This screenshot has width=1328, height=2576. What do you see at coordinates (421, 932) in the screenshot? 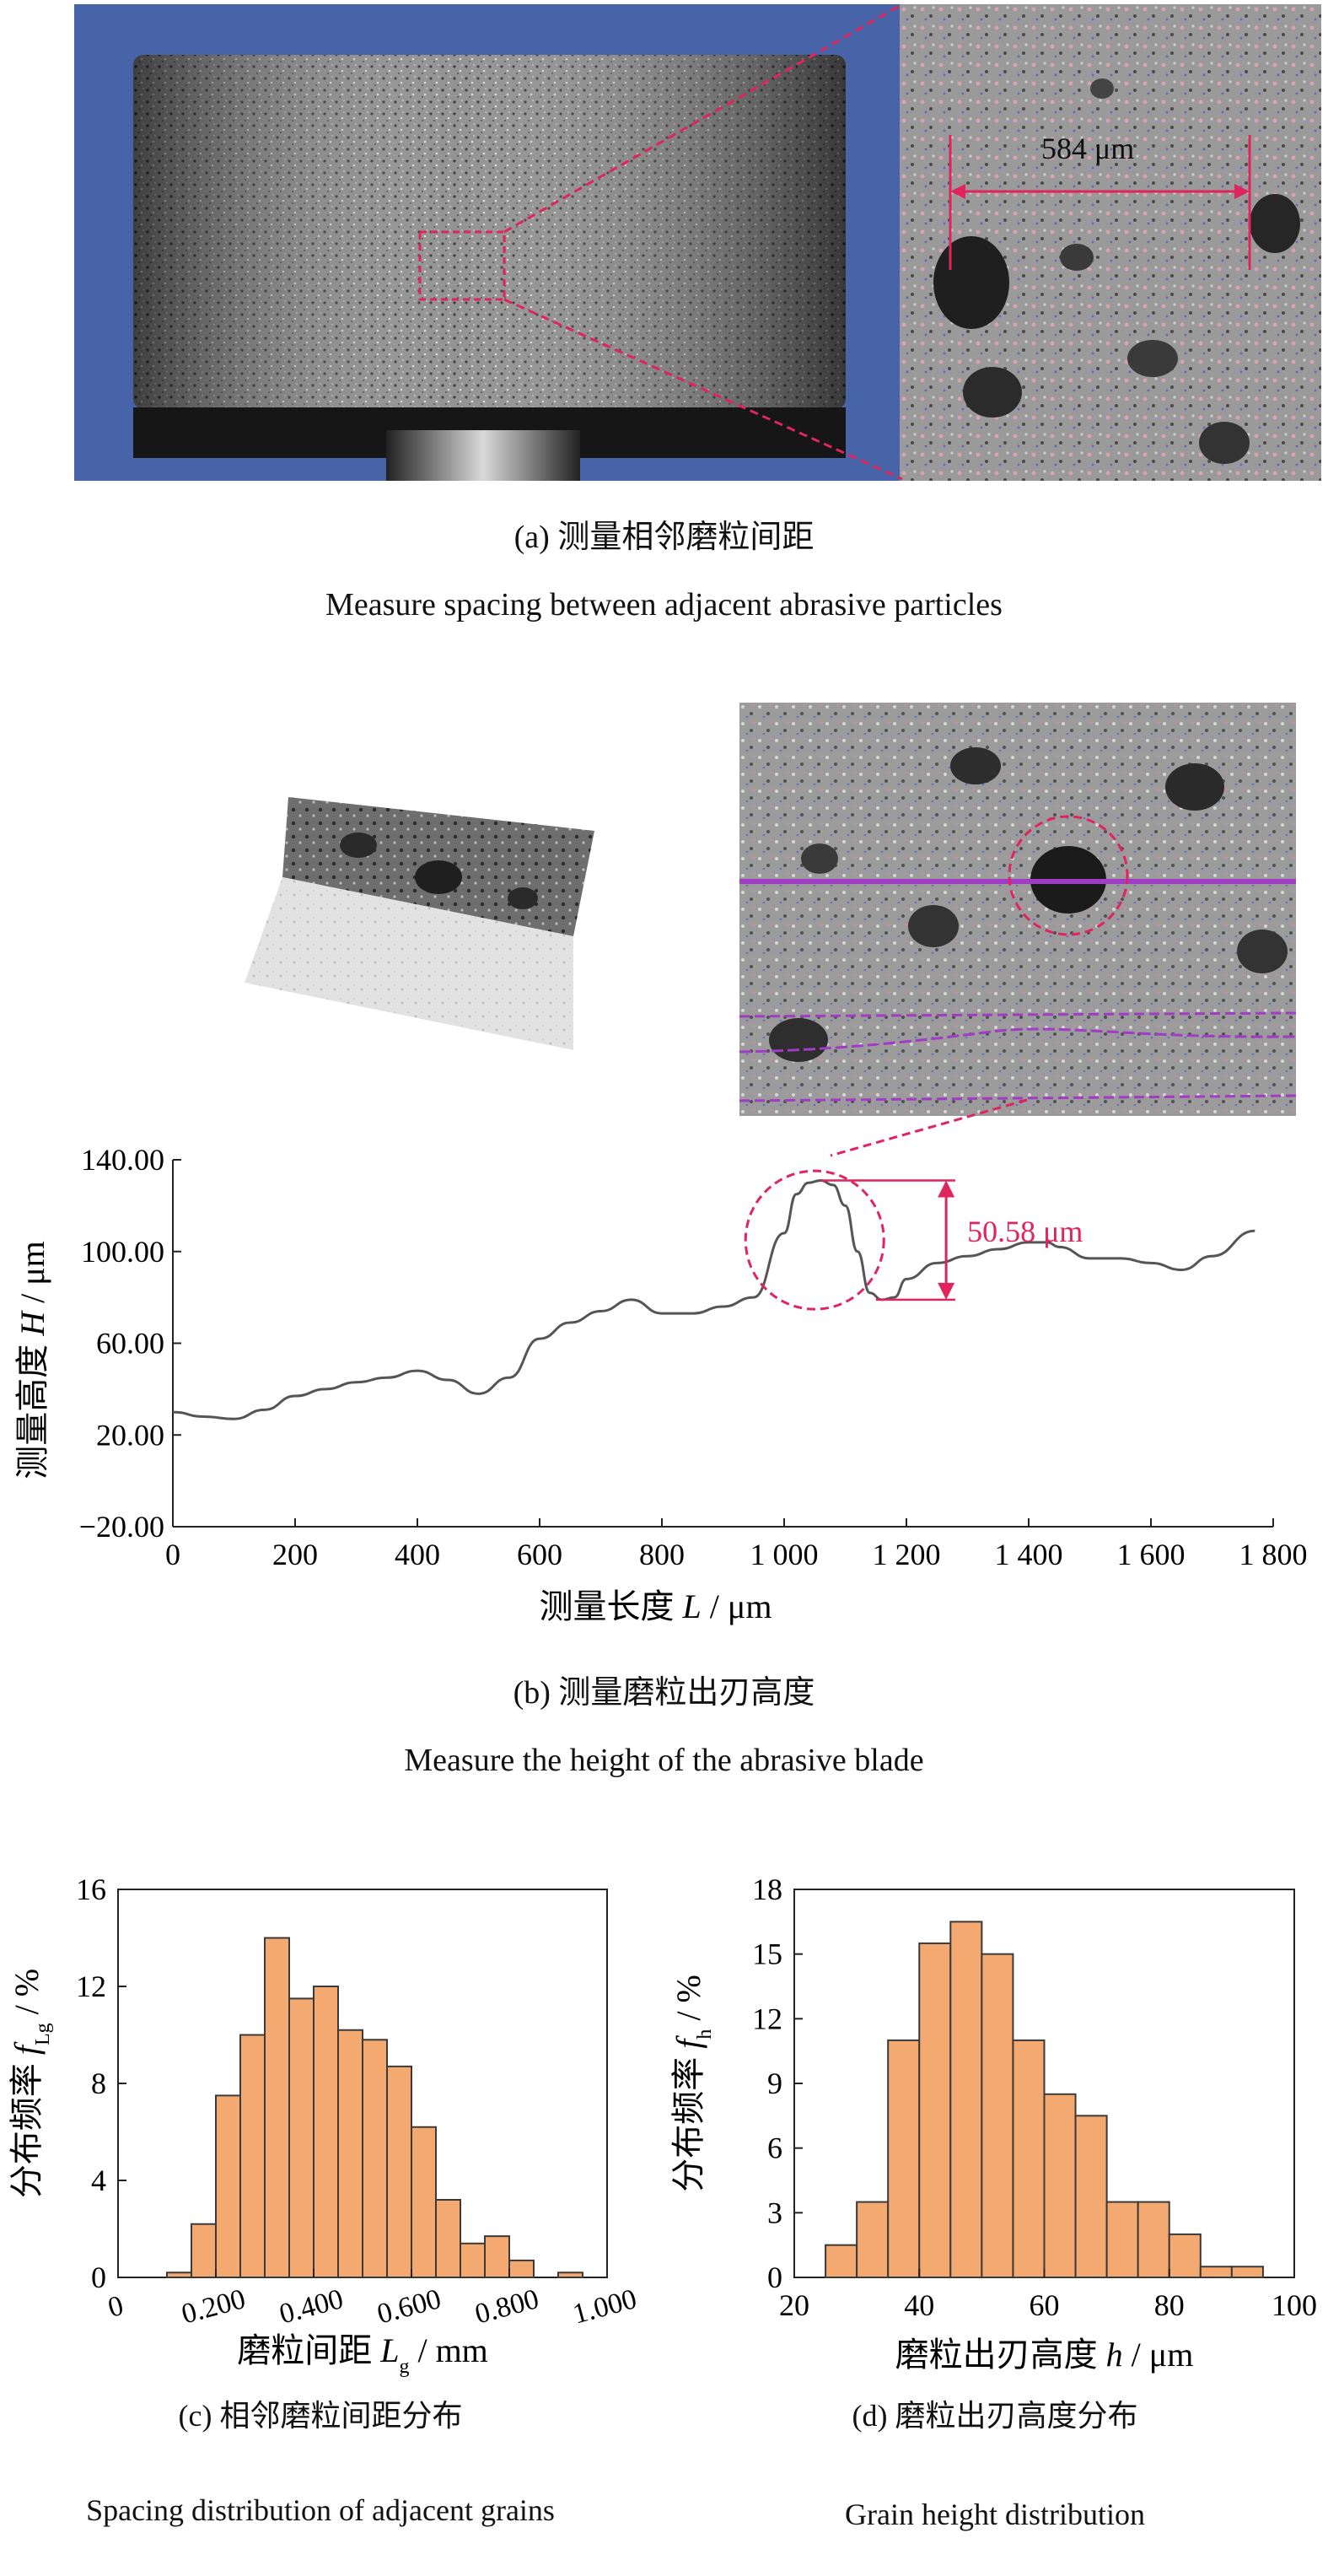
I see `surface-3d-thumbnail` at bounding box center [421, 932].